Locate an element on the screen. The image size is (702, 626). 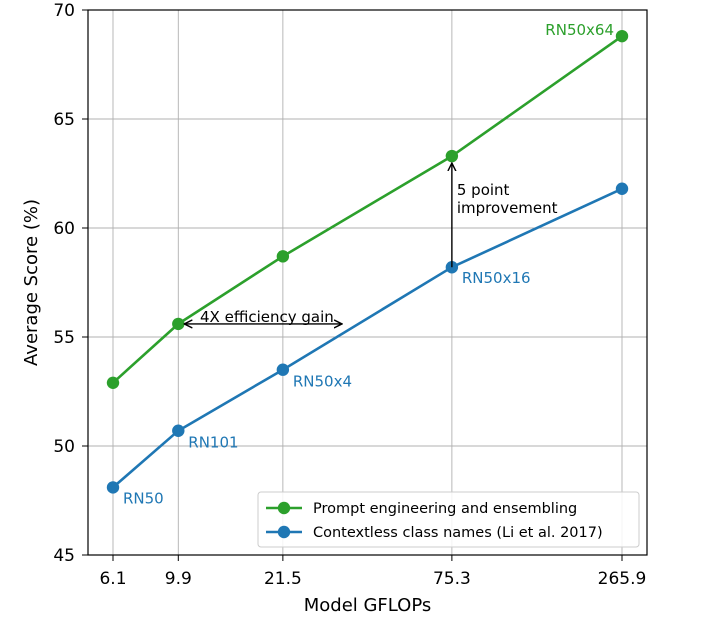
improvement-label: improvement is located at coordinates (507, 208).